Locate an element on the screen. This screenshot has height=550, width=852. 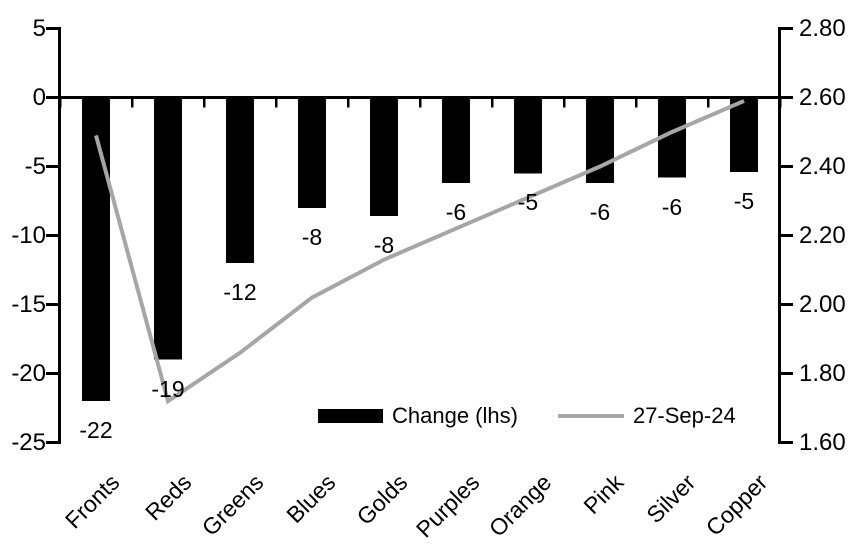
bar-fronts is located at coordinates (96, 249).